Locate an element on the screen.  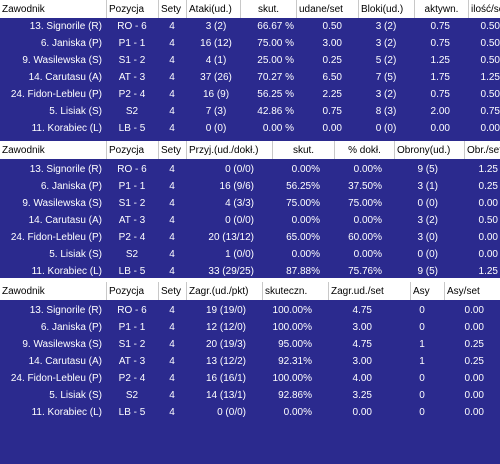
efficiency: 95.00% is located at coordinates (295, 344).